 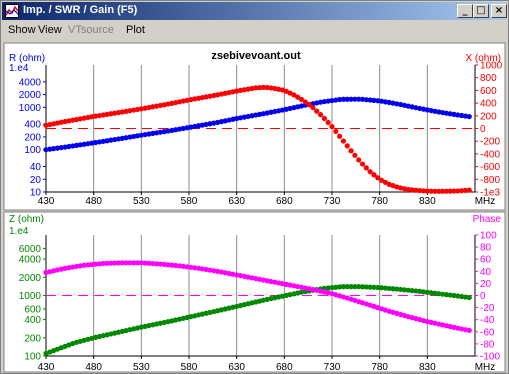 What do you see at coordinates (12, 11) in the screenshot?
I see `app-icon` at bounding box center [12, 11].